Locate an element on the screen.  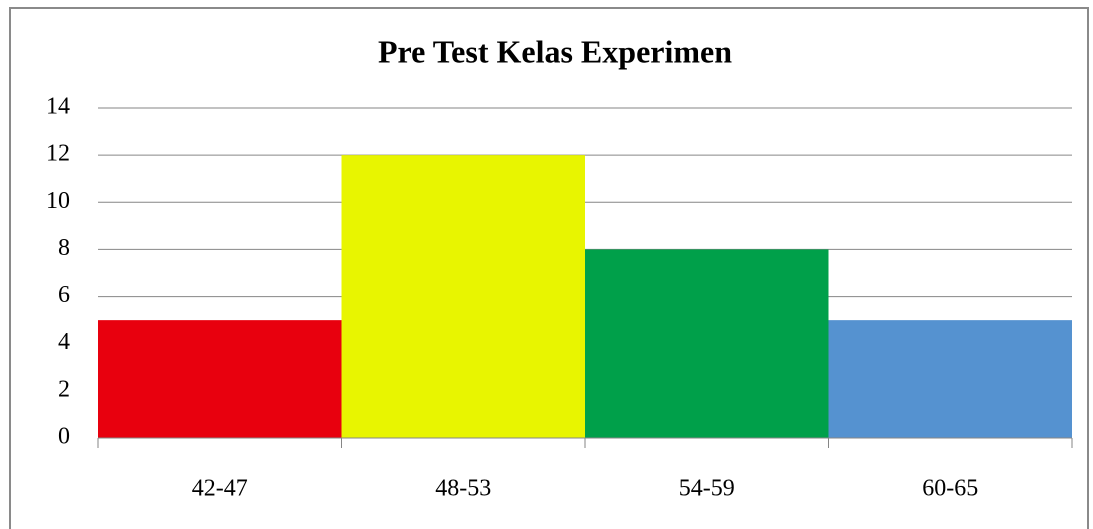
x-tick-label: 42-47 is located at coordinates (220, 489).